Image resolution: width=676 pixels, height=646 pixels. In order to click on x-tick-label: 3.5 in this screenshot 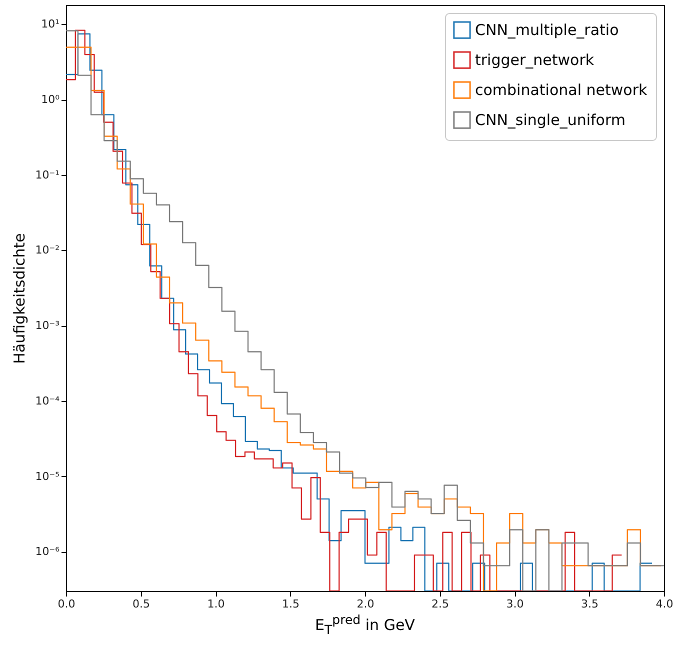, I will do `click(589, 604)`.